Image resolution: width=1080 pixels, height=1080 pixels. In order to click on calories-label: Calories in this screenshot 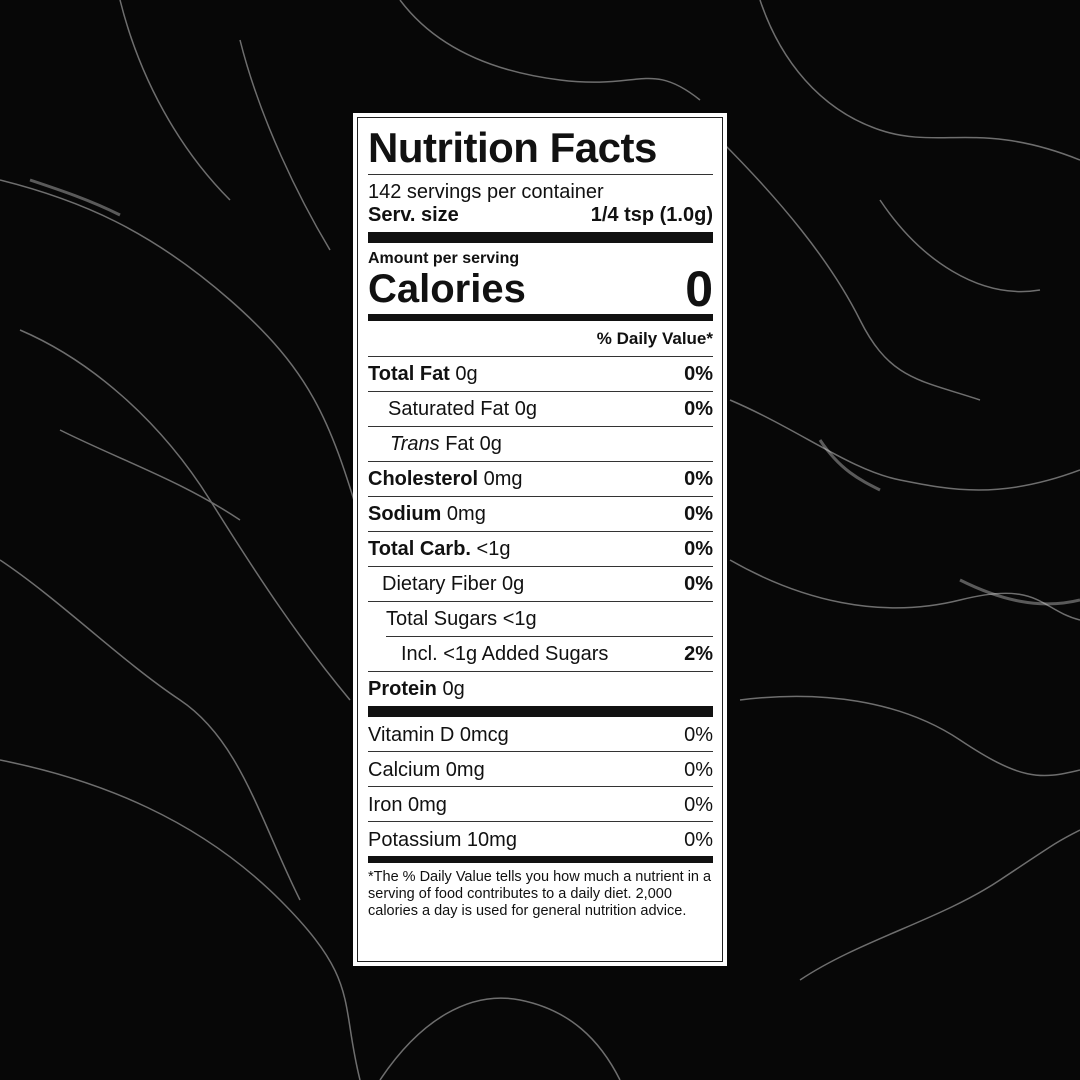, I will do `click(447, 289)`.